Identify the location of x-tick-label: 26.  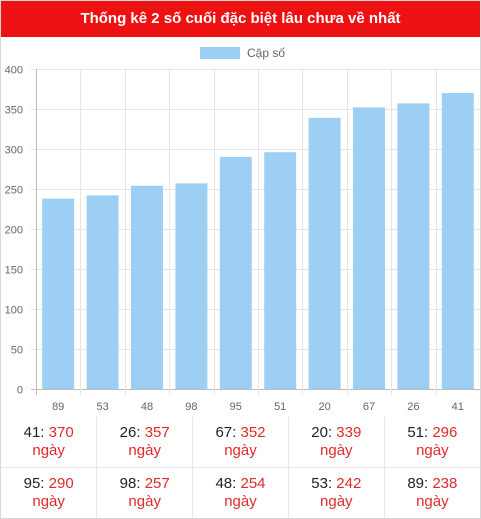
(413, 407).